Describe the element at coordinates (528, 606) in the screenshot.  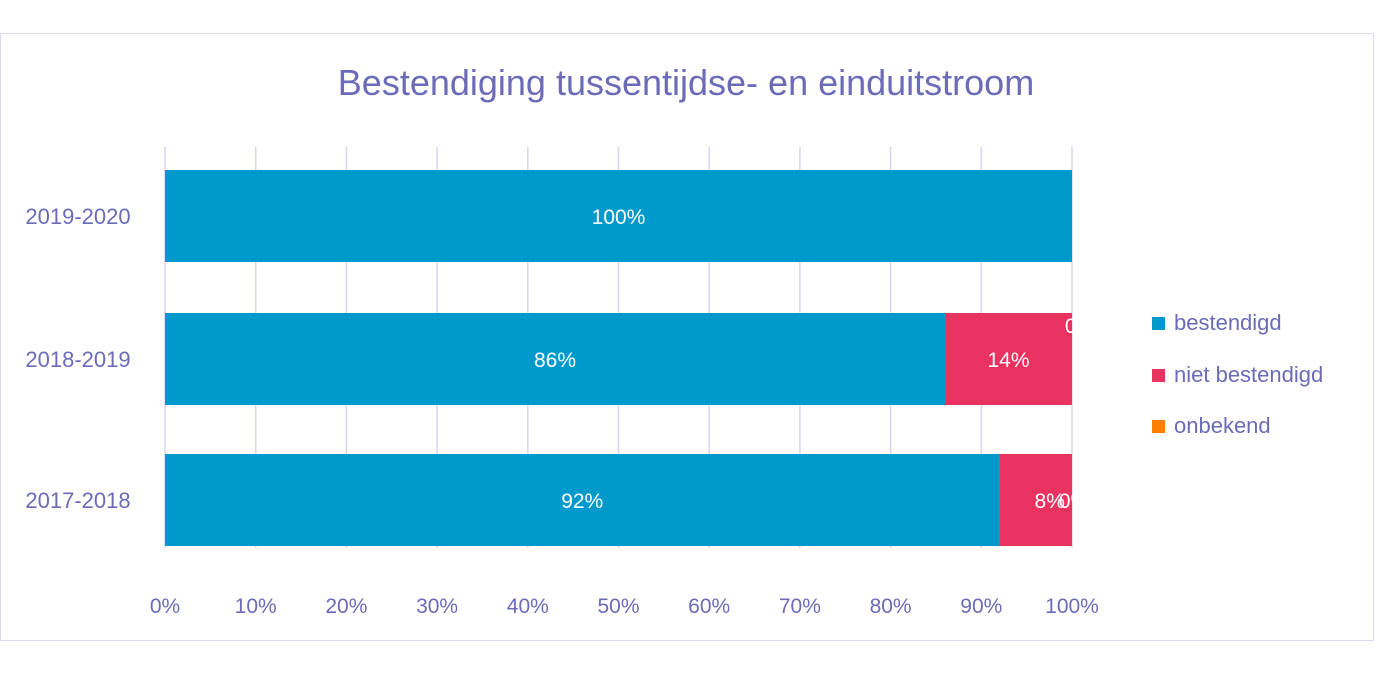
I see `x-tick-label: 40%` at that location.